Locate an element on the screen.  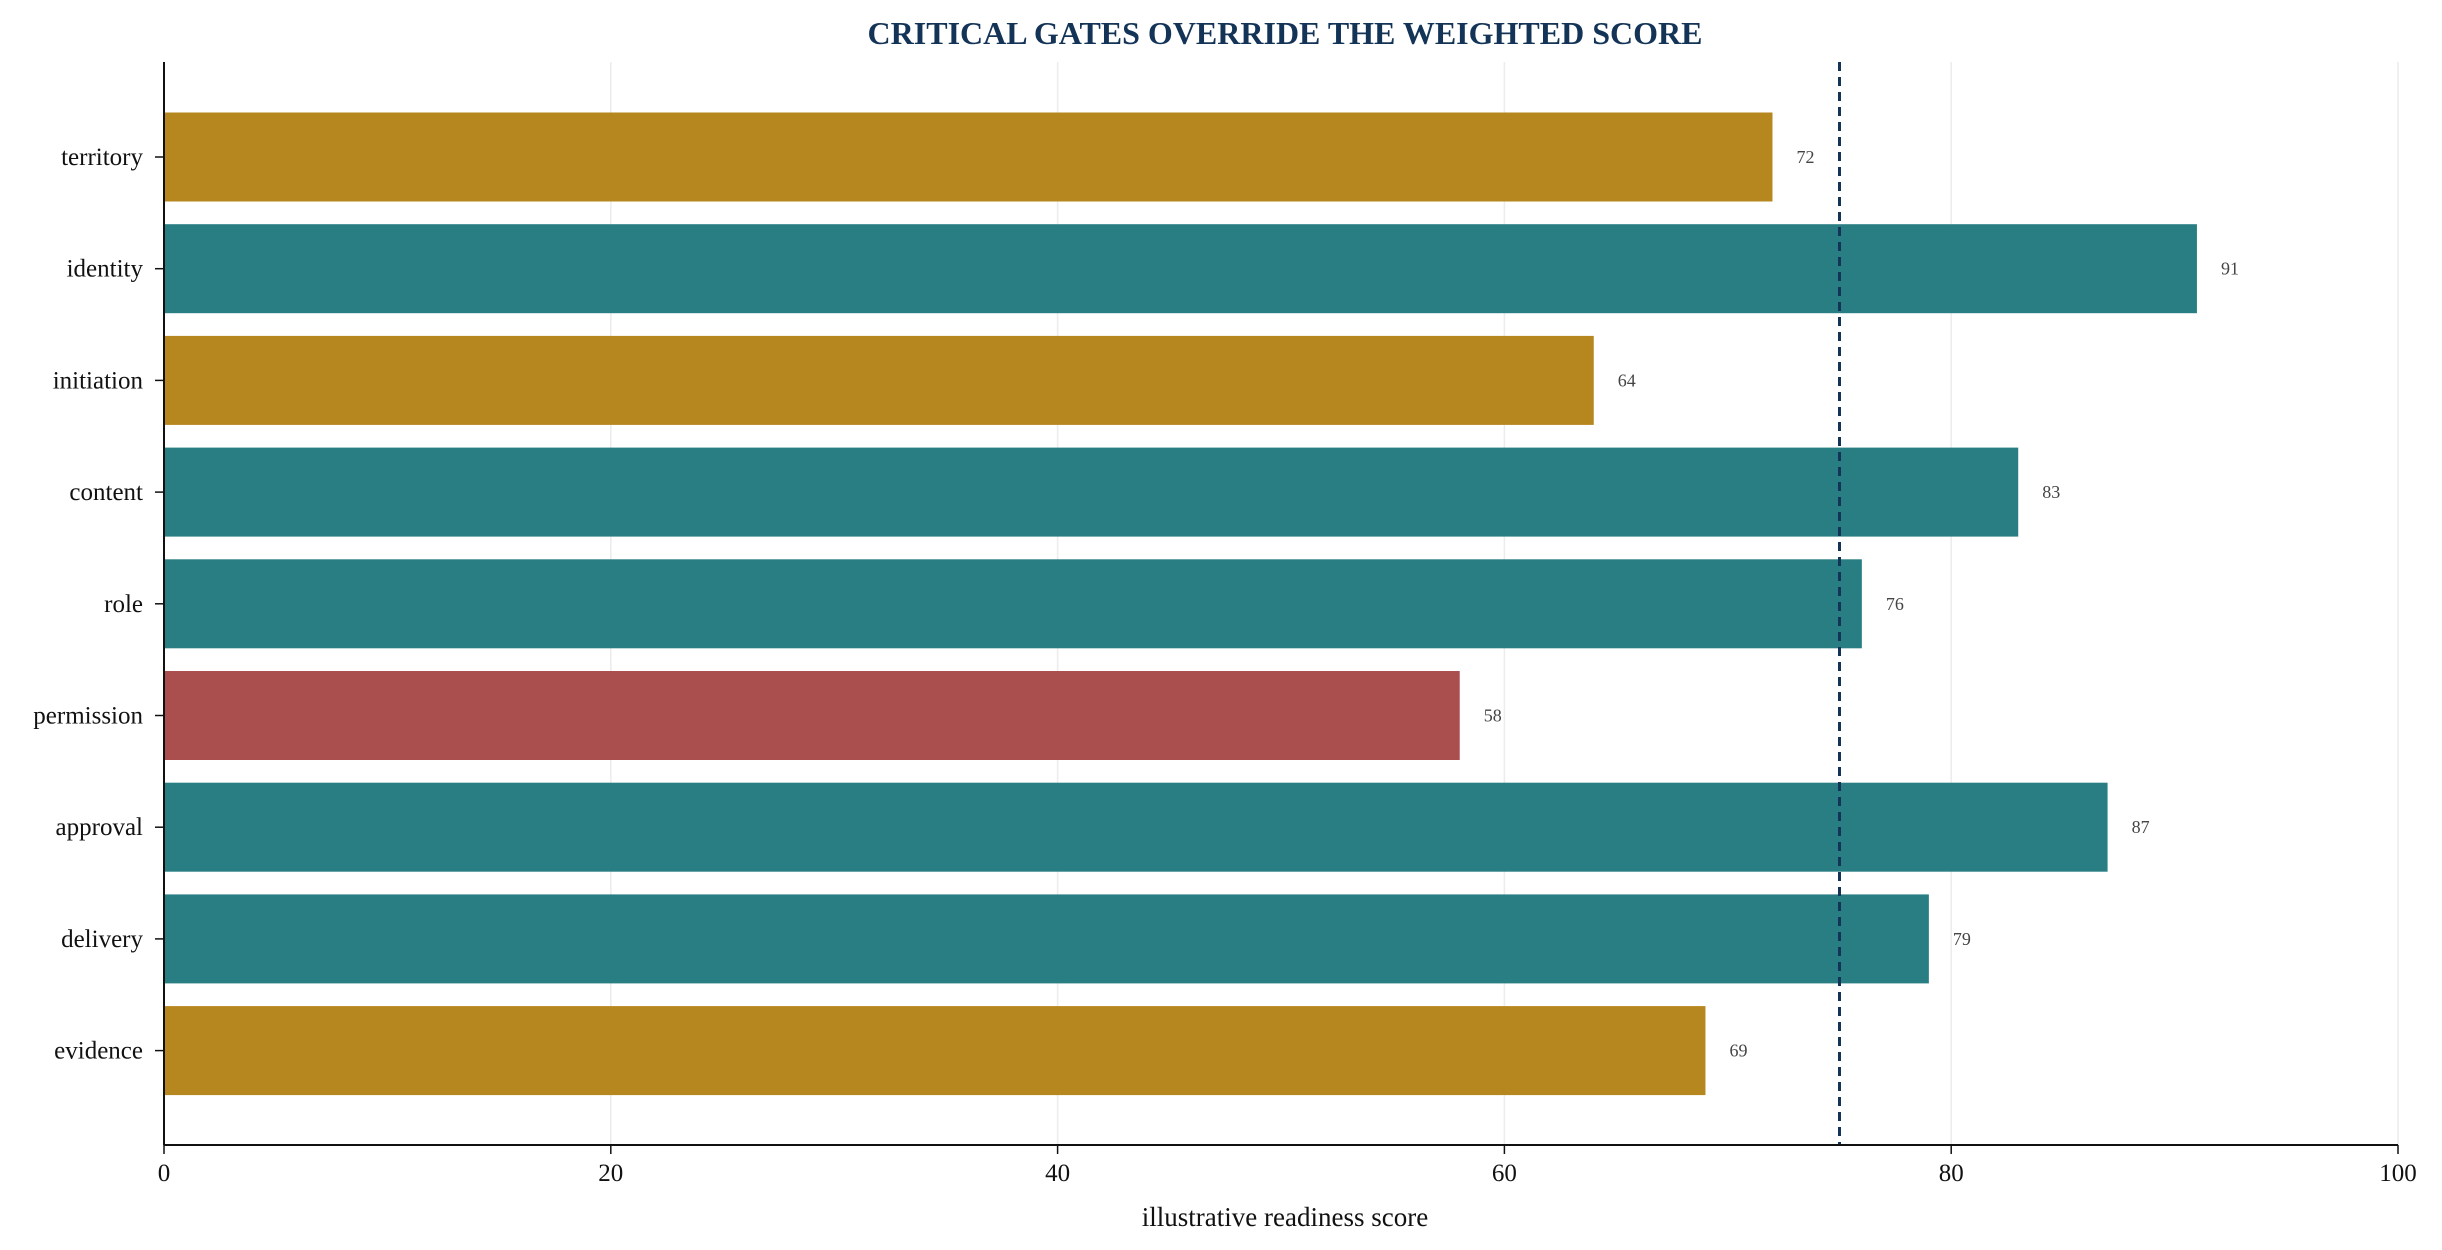
x-tick-label: 20 is located at coordinates (610, 1173).